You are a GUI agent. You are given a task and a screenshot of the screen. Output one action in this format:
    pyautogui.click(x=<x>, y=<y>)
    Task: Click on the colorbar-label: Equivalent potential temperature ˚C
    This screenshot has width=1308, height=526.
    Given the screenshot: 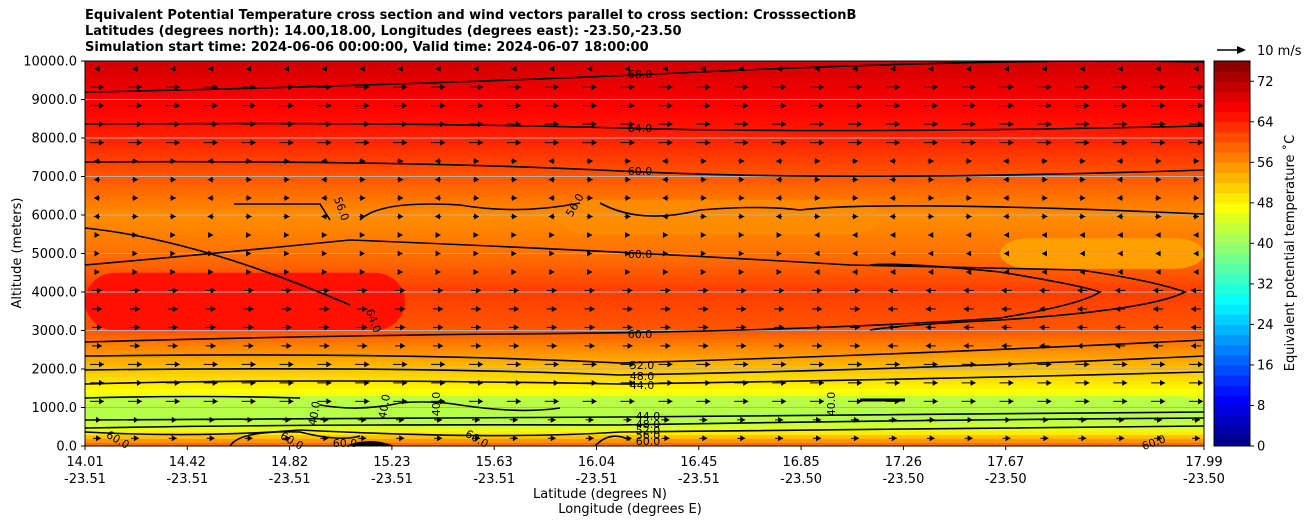 What is the action you would take?
    pyautogui.click(x=1290, y=253)
    